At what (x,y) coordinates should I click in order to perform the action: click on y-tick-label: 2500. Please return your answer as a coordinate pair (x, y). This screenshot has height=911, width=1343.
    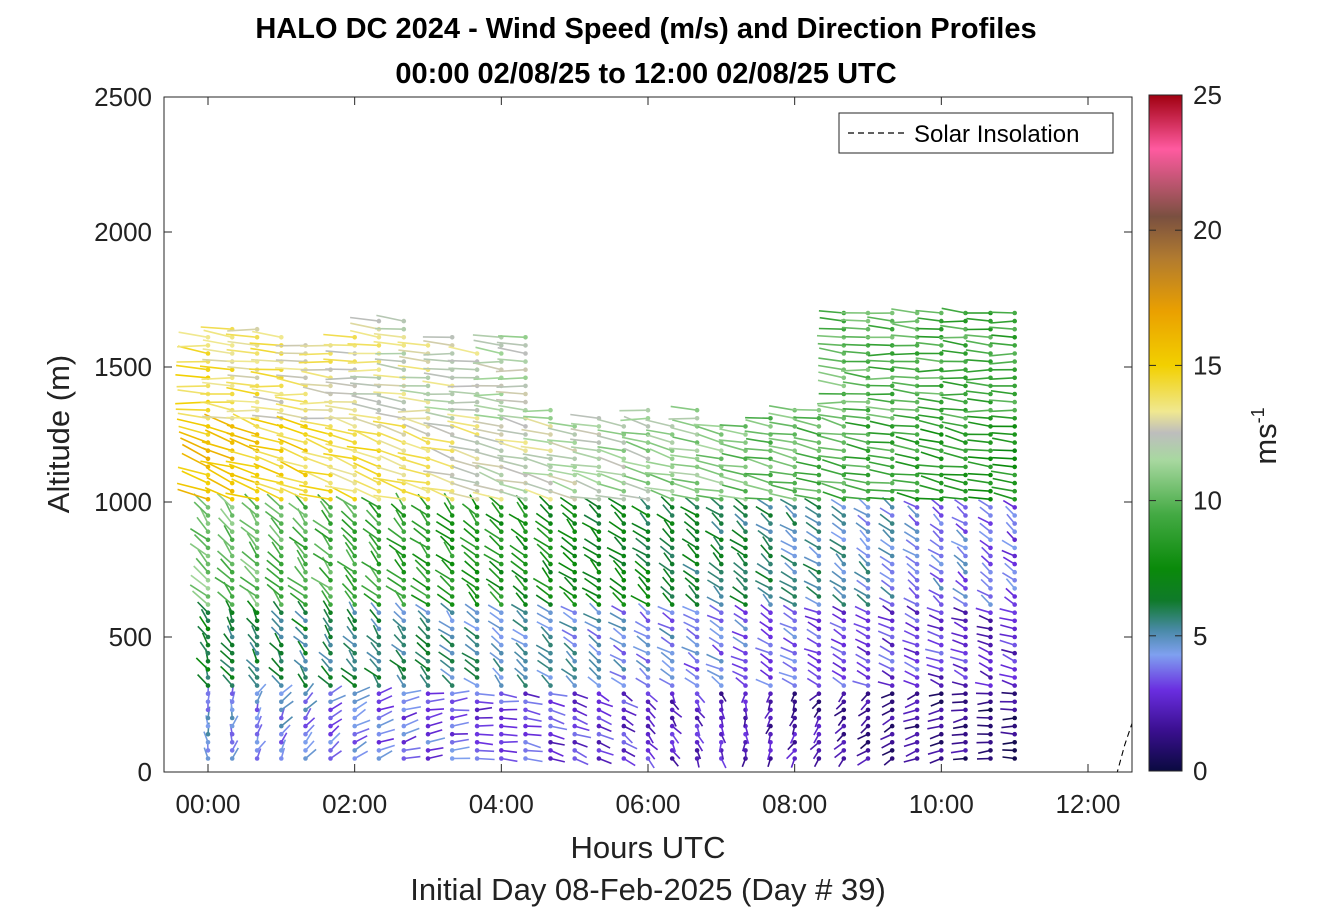
    Looking at the image, I should click on (123, 97).